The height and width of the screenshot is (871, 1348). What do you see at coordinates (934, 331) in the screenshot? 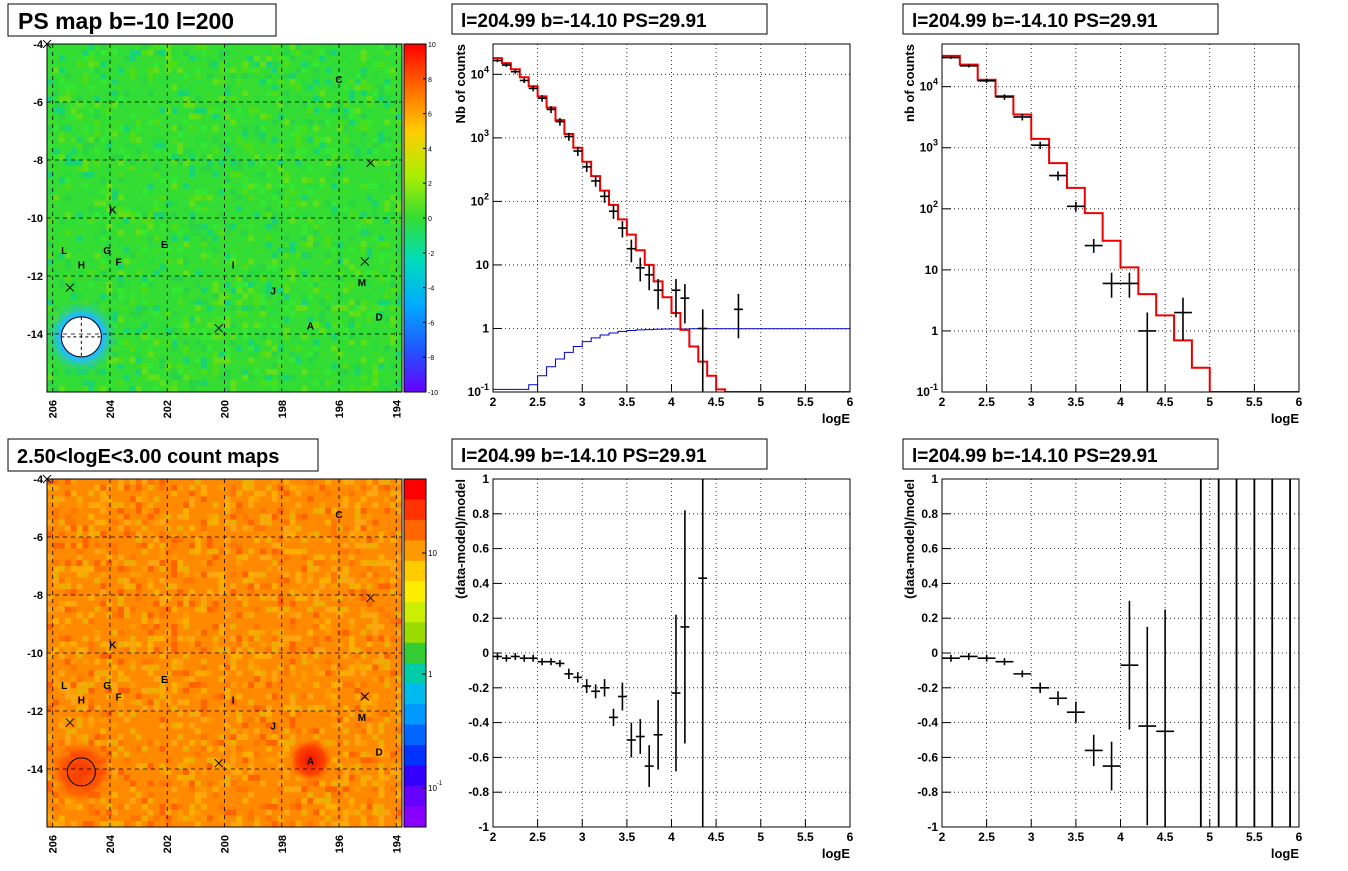
I see `y-tick-label: 1` at bounding box center [934, 331].